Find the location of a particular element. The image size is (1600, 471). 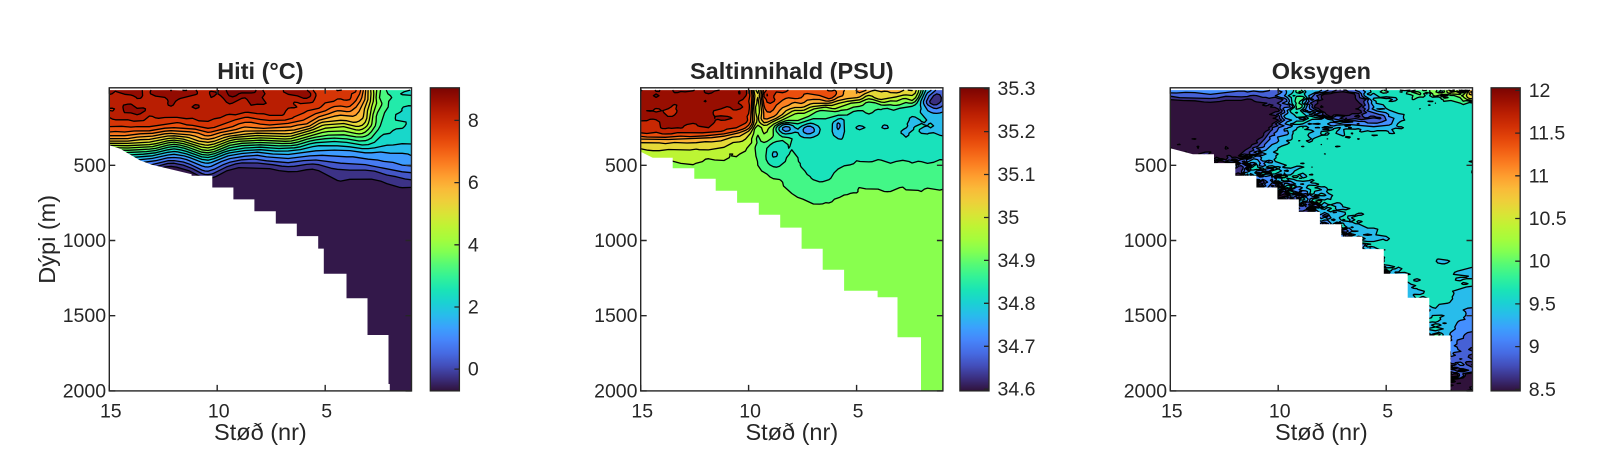

svg-text: Dýpi (m) is located at coordinates (47, 239).